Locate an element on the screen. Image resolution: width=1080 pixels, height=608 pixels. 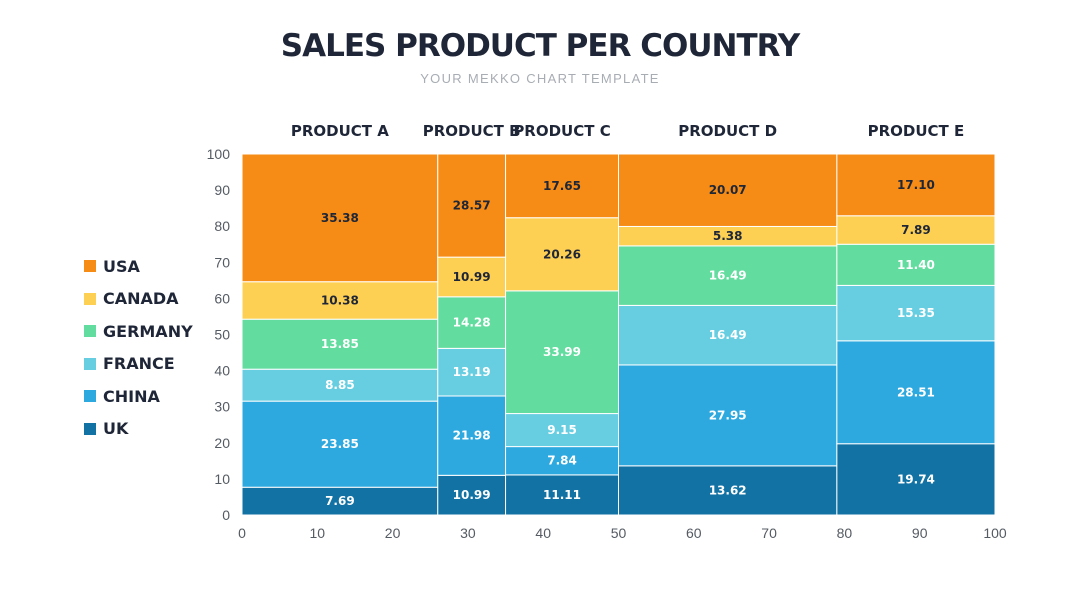
data-label-product-c-usa: 17.65 is located at coordinates (562, 186).